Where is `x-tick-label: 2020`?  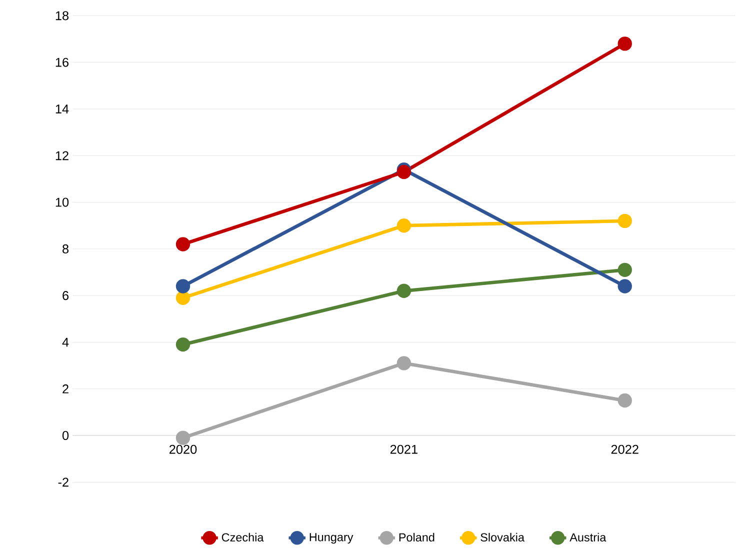
x-tick-label: 2020 is located at coordinates (183, 449).